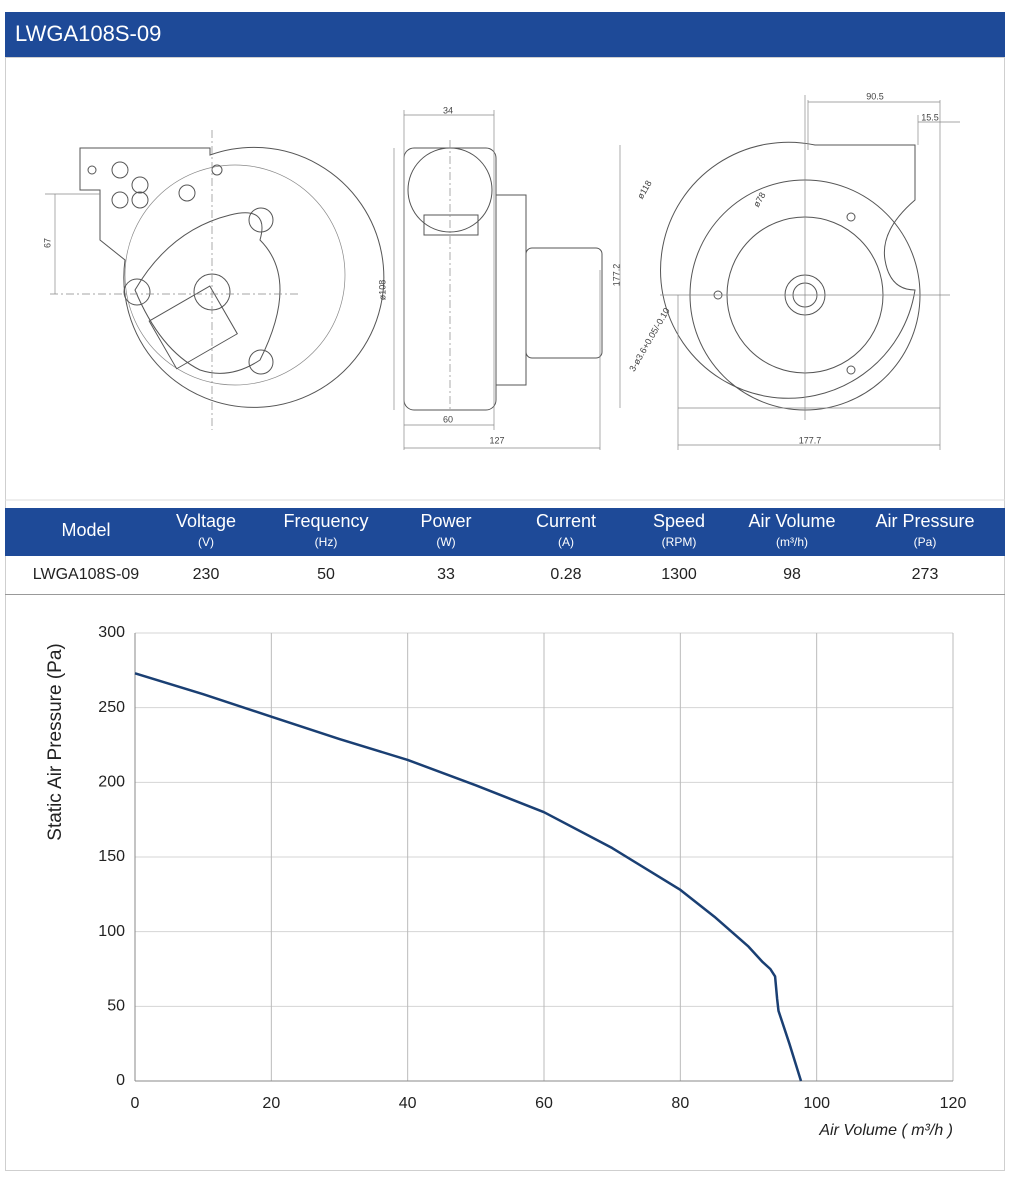 This screenshot has width=1010, height=1183. What do you see at coordinates (566, 542) in the screenshot?
I see `column-unit: (A)` at bounding box center [566, 542].